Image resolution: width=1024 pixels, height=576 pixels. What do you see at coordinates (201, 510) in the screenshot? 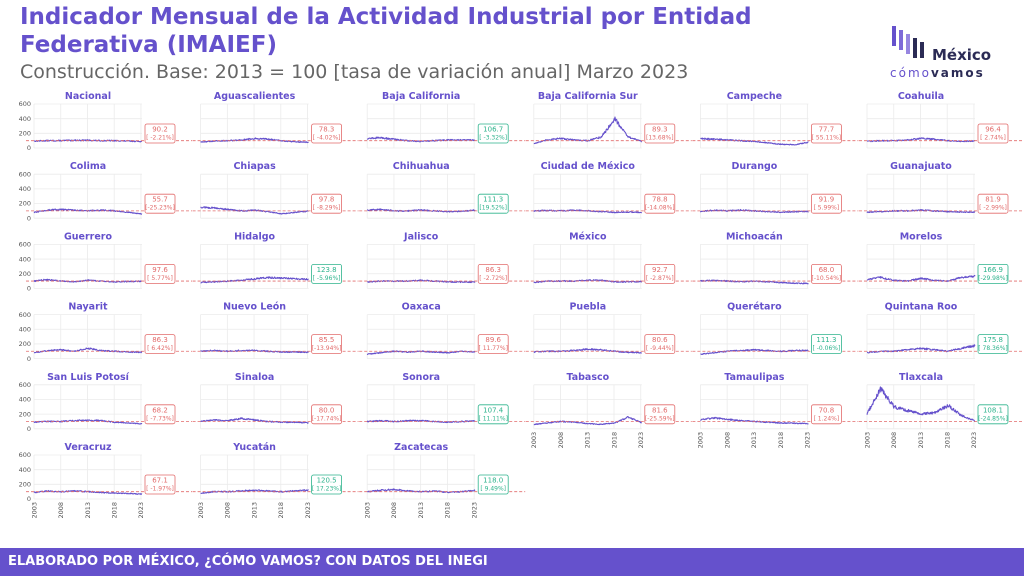
I see `x-tick-label: 2003` at bounding box center [201, 510].